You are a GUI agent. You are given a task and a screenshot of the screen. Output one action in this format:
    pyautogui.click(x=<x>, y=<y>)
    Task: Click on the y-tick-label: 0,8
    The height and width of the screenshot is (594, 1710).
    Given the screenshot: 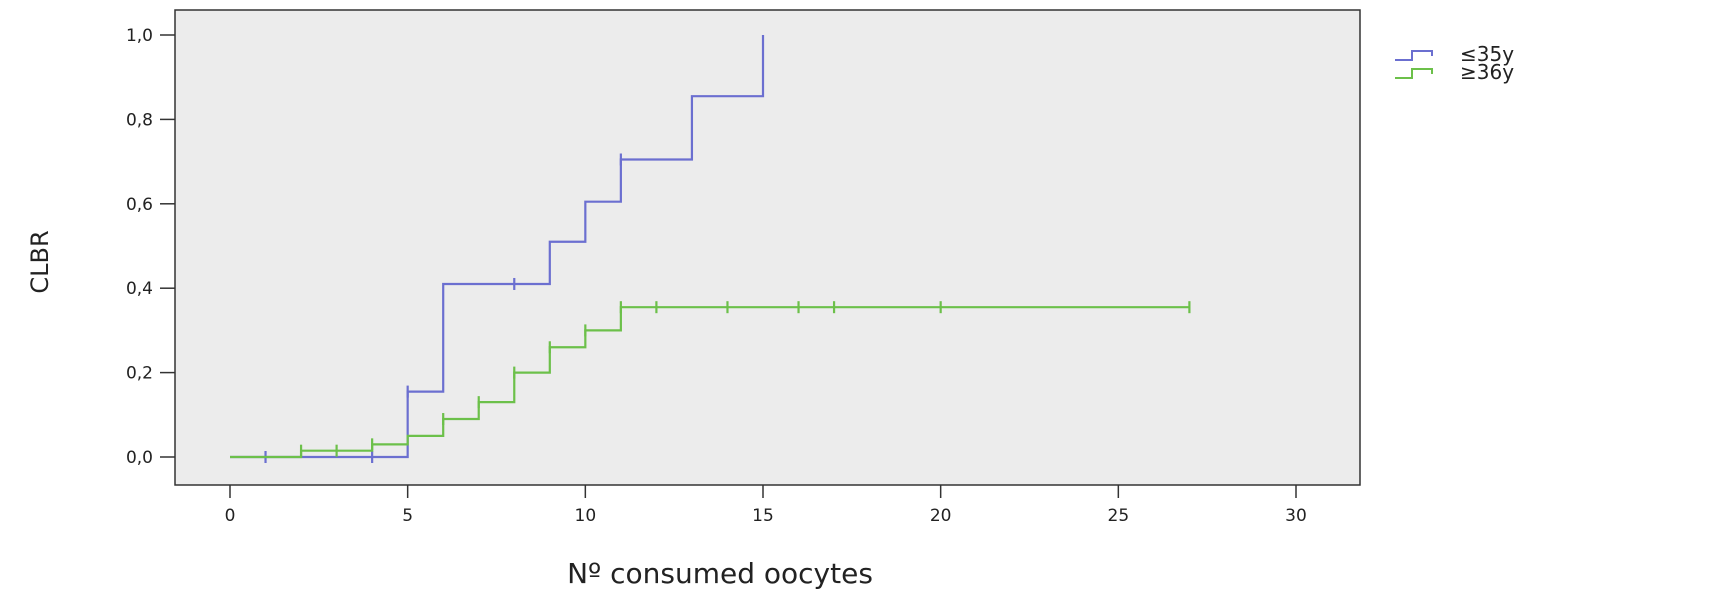 What is the action you would take?
    pyautogui.click(x=139, y=120)
    